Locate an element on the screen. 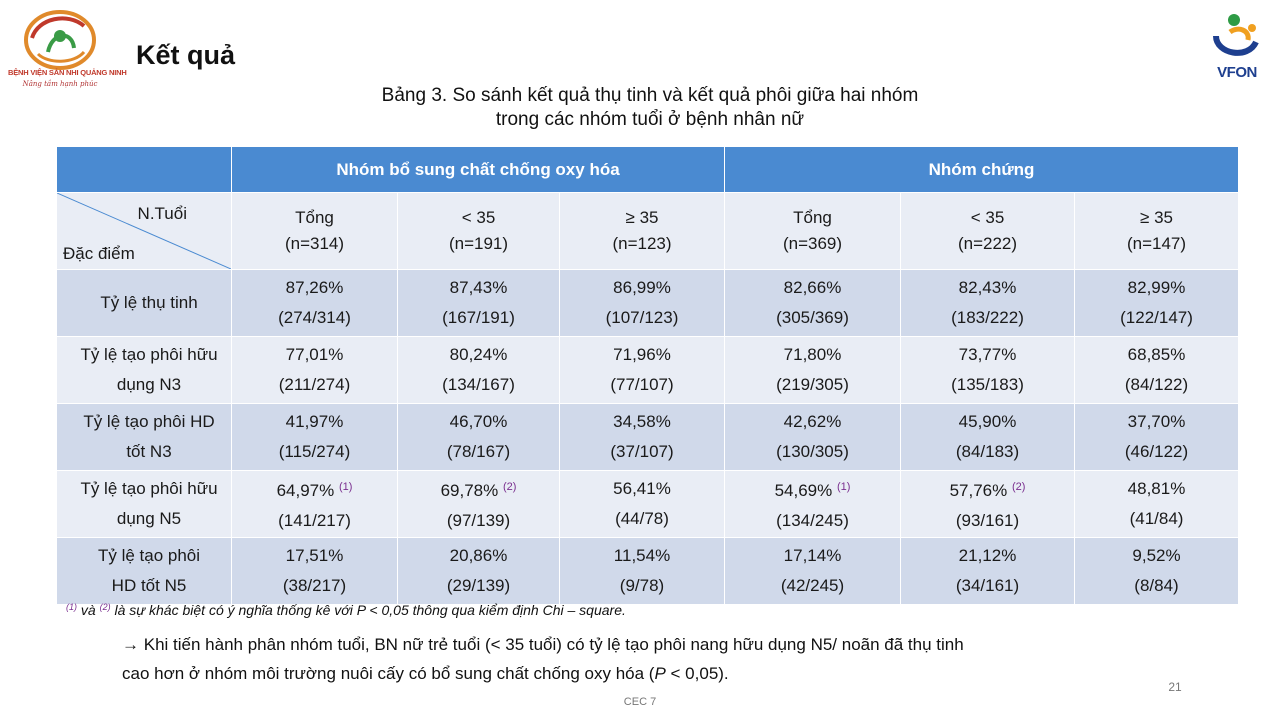 The height and width of the screenshot is (720, 1280). row-label: Tỷ lệ tạo phôi hữu dụng N5 is located at coordinates (144, 504).